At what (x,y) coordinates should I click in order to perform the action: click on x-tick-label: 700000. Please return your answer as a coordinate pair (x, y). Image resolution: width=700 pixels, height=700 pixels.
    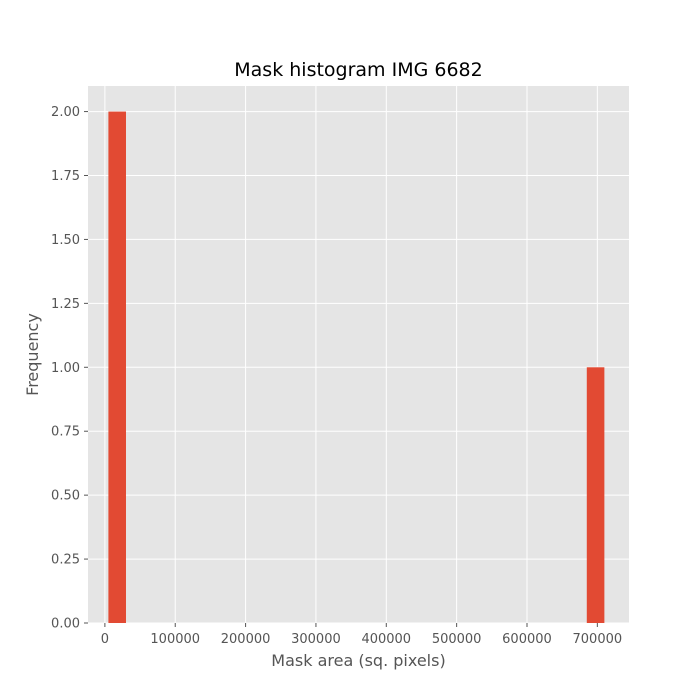
    Looking at the image, I should click on (598, 639).